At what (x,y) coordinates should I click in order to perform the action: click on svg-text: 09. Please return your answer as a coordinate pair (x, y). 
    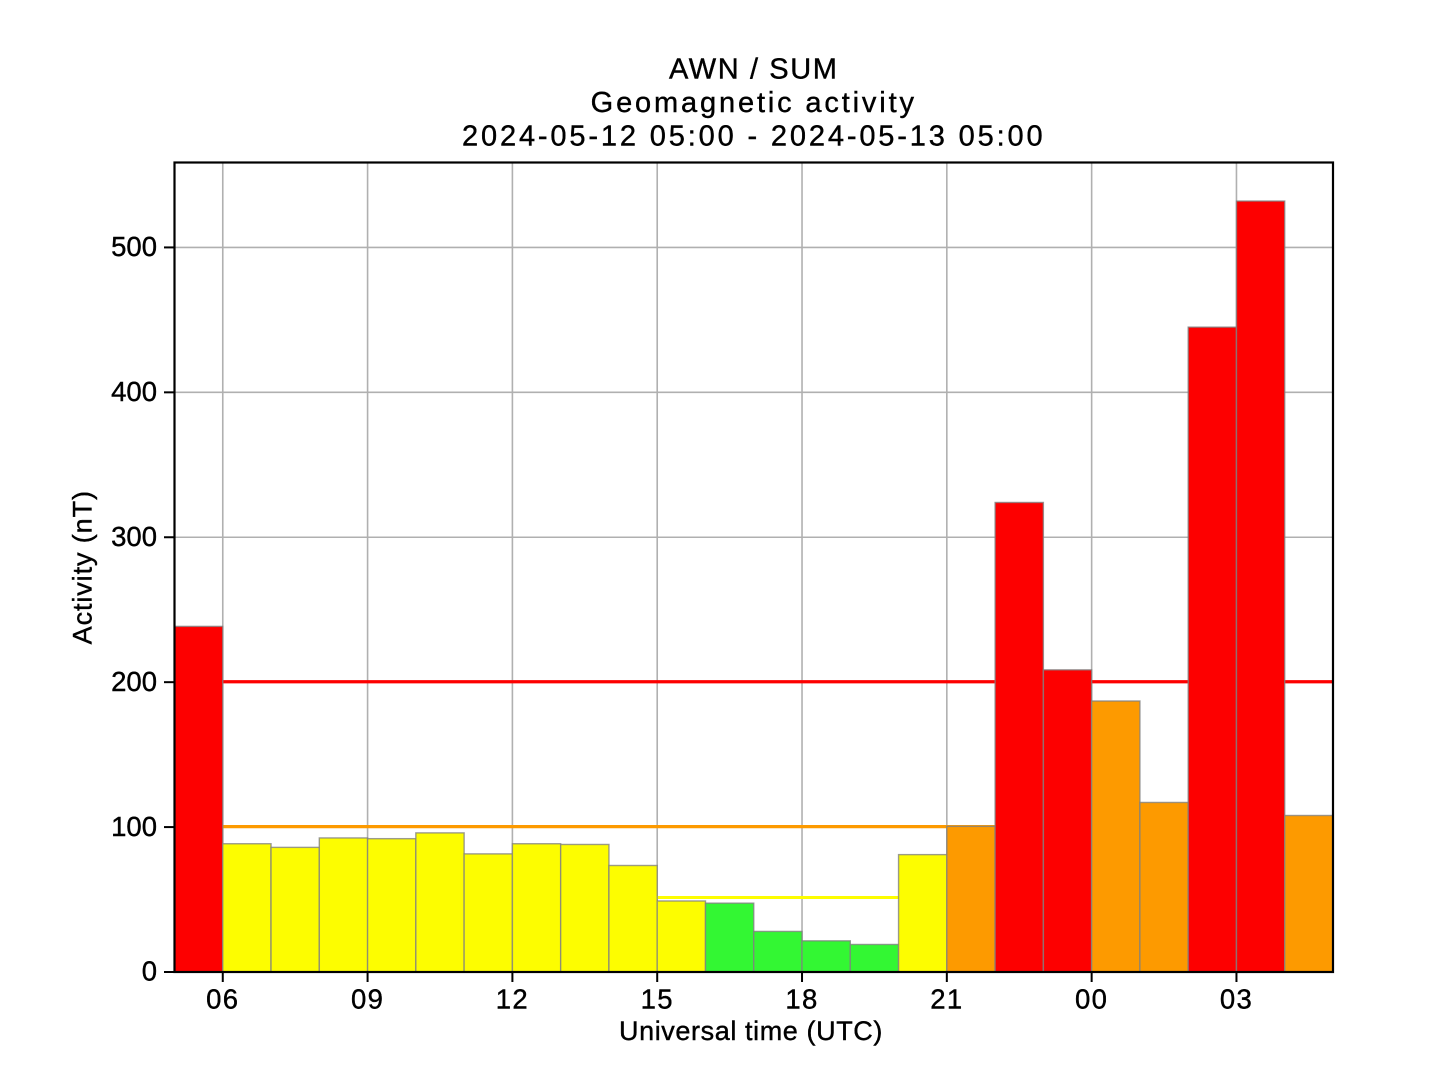
    Looking at the image, I should click on (367, 999).